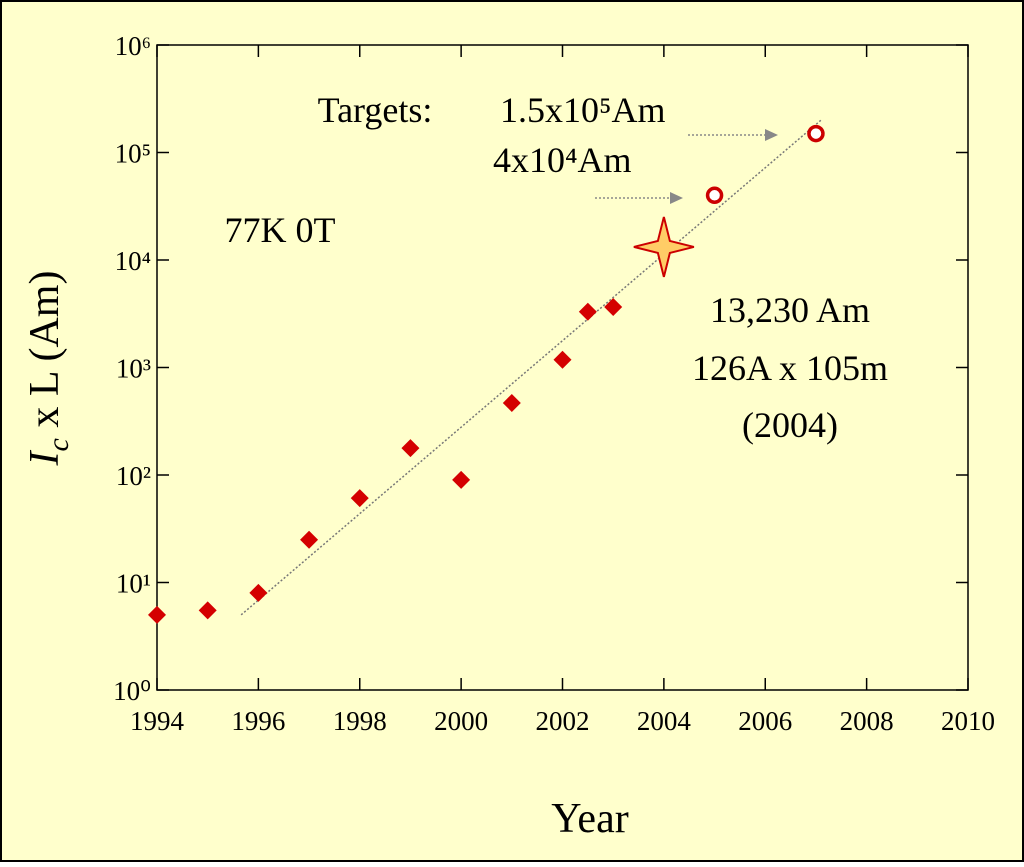 Image resolution: width=1024 pixels, height=867 pixels. What do you see at coordinates (133, 261) in the screenshot?
I see `y-tick-label: 10⁴` at bounding box center [133, 261].